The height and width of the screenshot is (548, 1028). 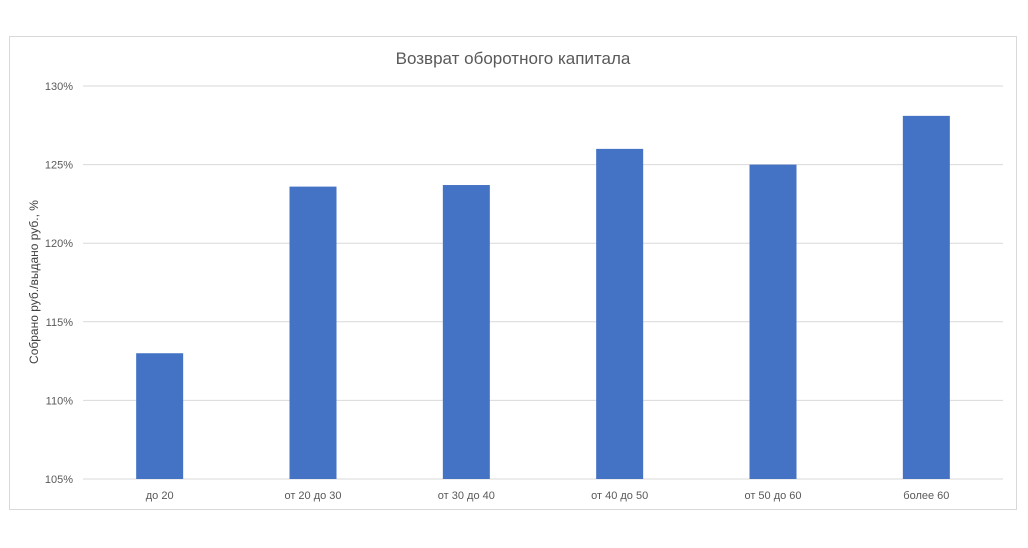 What do you see at coordinates (34, 282) in the screenshot?
I see `y-axis-title: Собрано руб./выдано руб., %` at bounding box center [34, 282].